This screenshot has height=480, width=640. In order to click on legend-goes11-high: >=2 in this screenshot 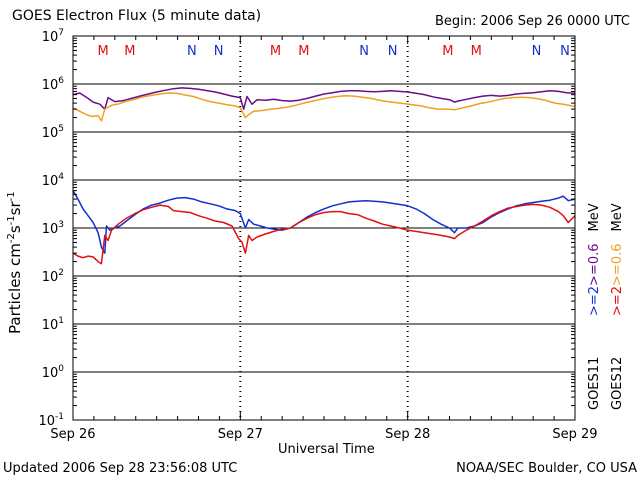, I will do `click(594, 300)`.